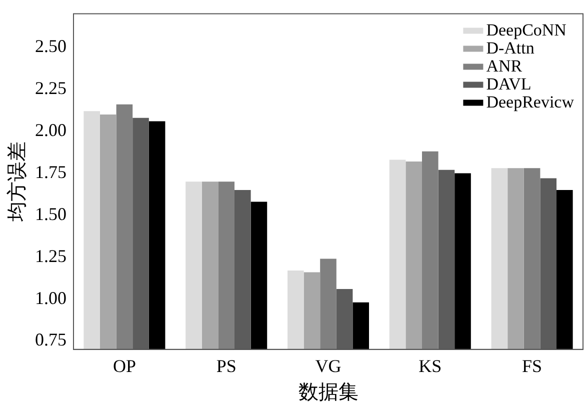  I want to click on x-tick-label: OP, so click(124, 366).